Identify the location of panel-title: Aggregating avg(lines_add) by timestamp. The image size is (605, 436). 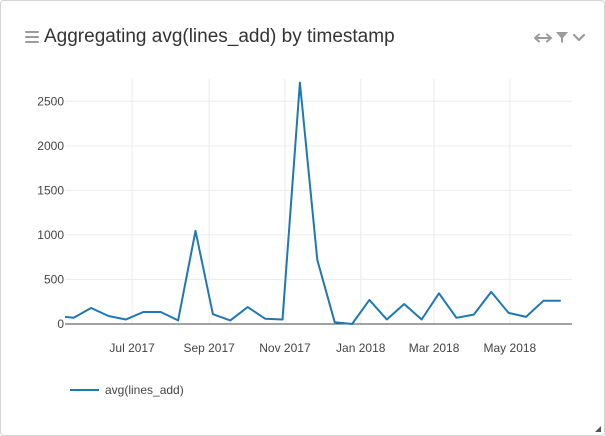
(219, 36).